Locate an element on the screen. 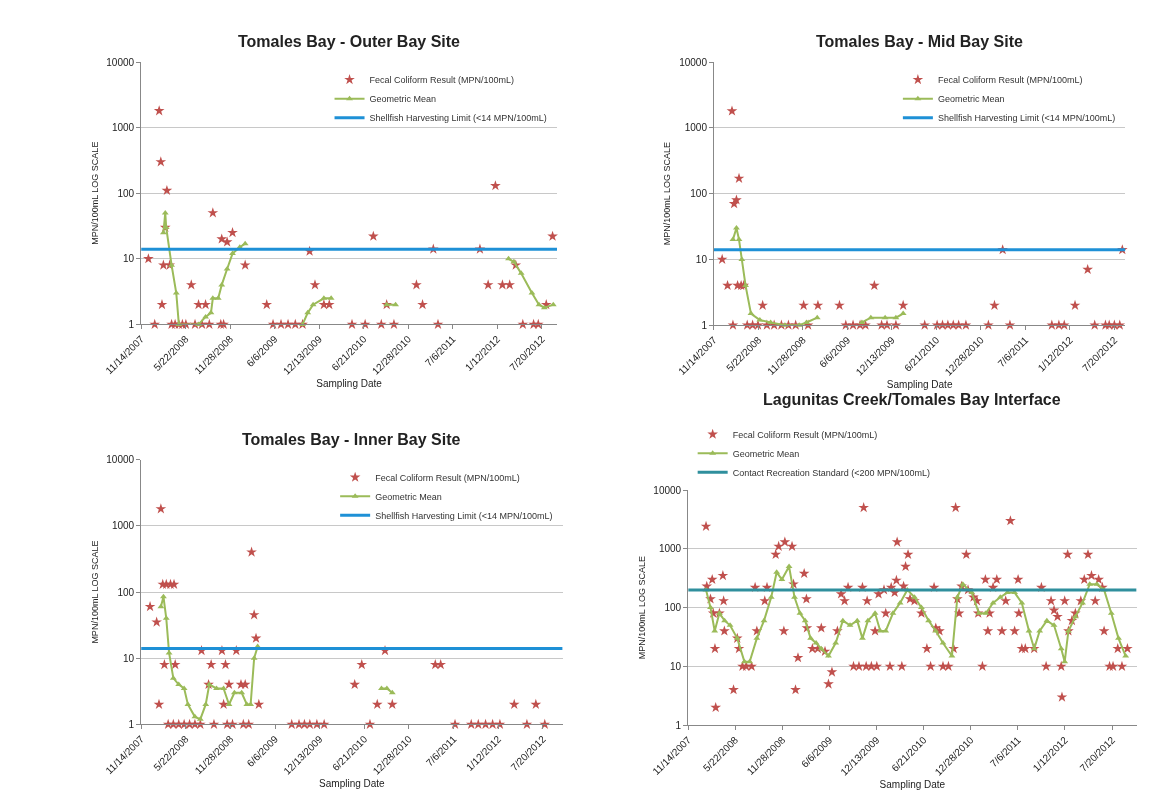 This screenshot has width=1159, height=812. legend-label: Contact Recreation Standard (<200 MPN/100mL) is located at coordinates (831, 472).